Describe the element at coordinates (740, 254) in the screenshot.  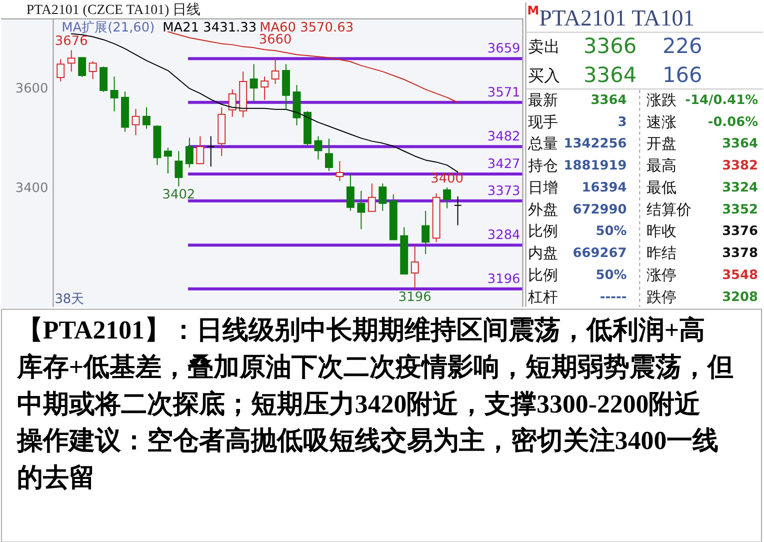
I see `text: 3378` at that location.